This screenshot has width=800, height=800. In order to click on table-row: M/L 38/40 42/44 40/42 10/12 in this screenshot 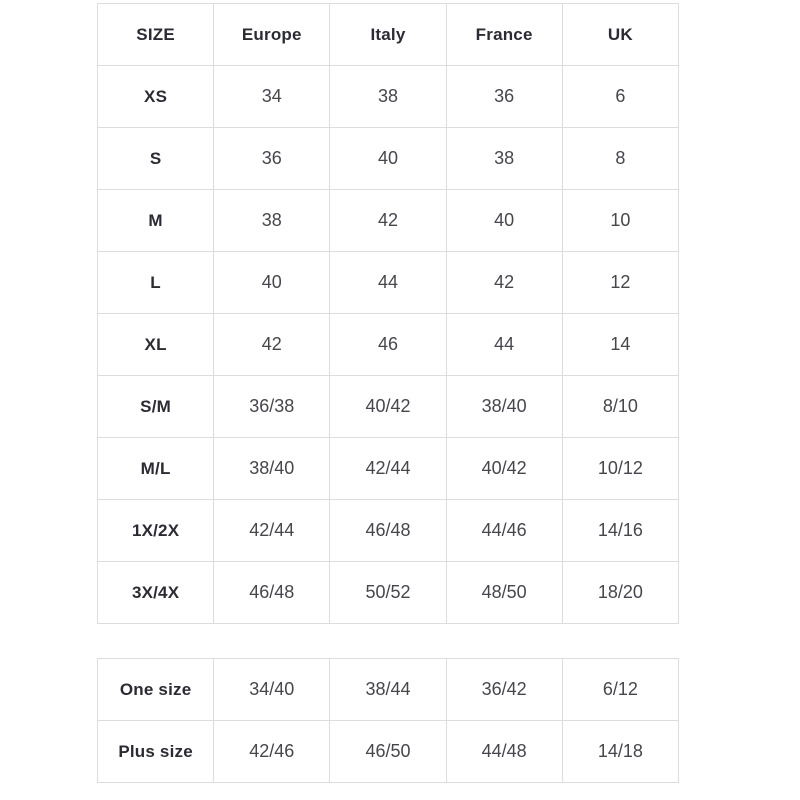, I will do `click(388, 468)`.